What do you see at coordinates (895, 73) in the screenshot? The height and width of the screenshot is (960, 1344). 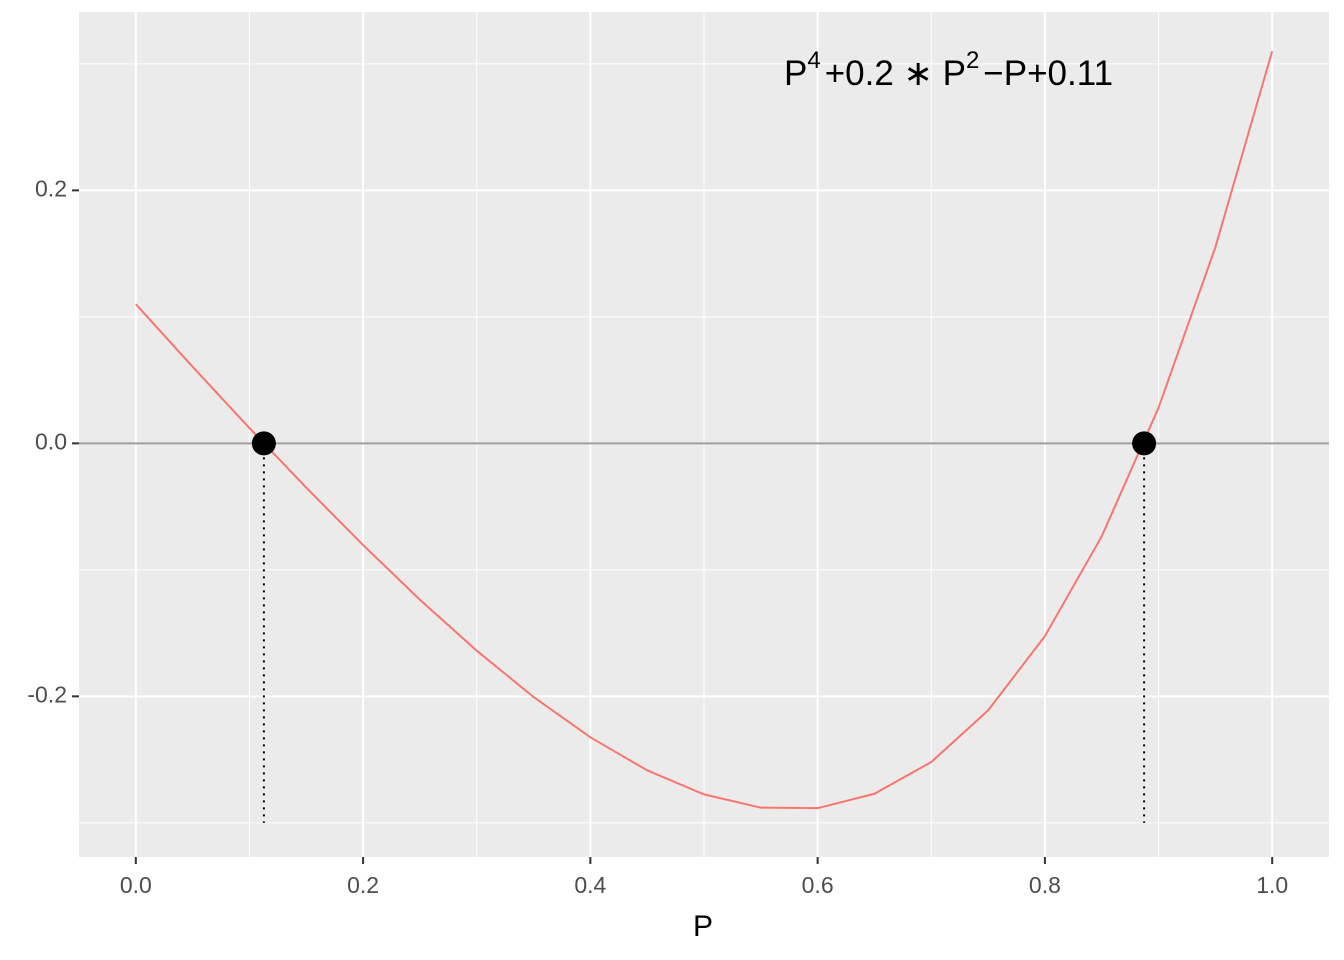 I see `annotation-part: +0.2 ∗ P` at bounding box center [895, 73].